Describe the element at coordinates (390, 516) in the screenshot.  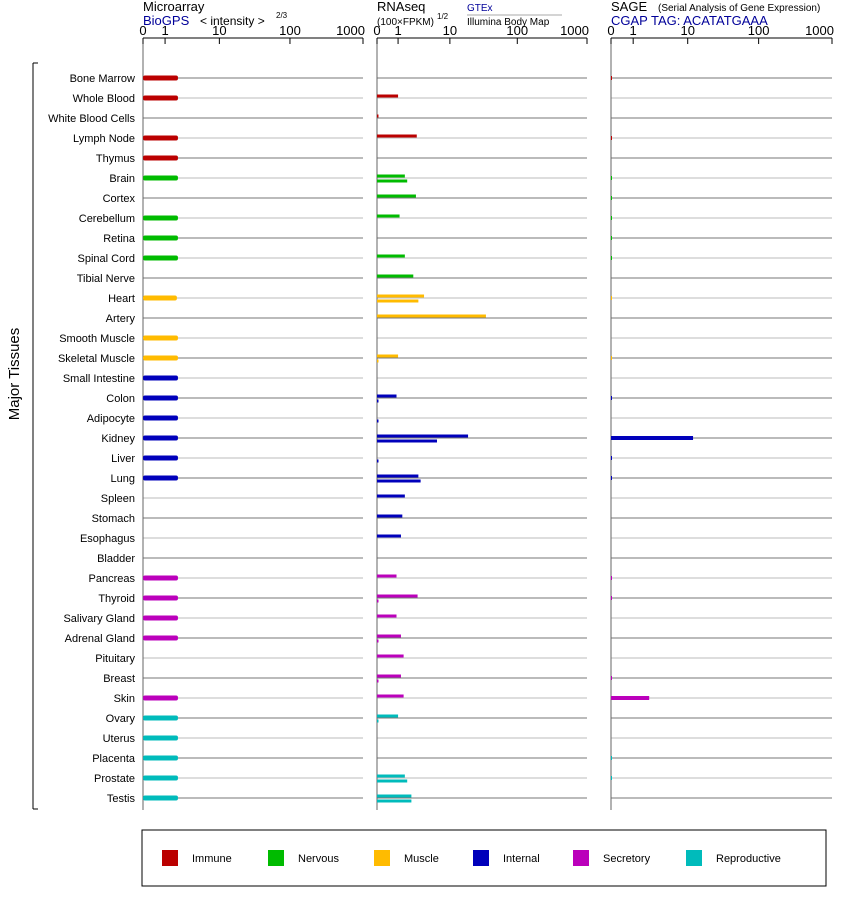
I see `bar-rnaseq-gtex-stomach` at that location.